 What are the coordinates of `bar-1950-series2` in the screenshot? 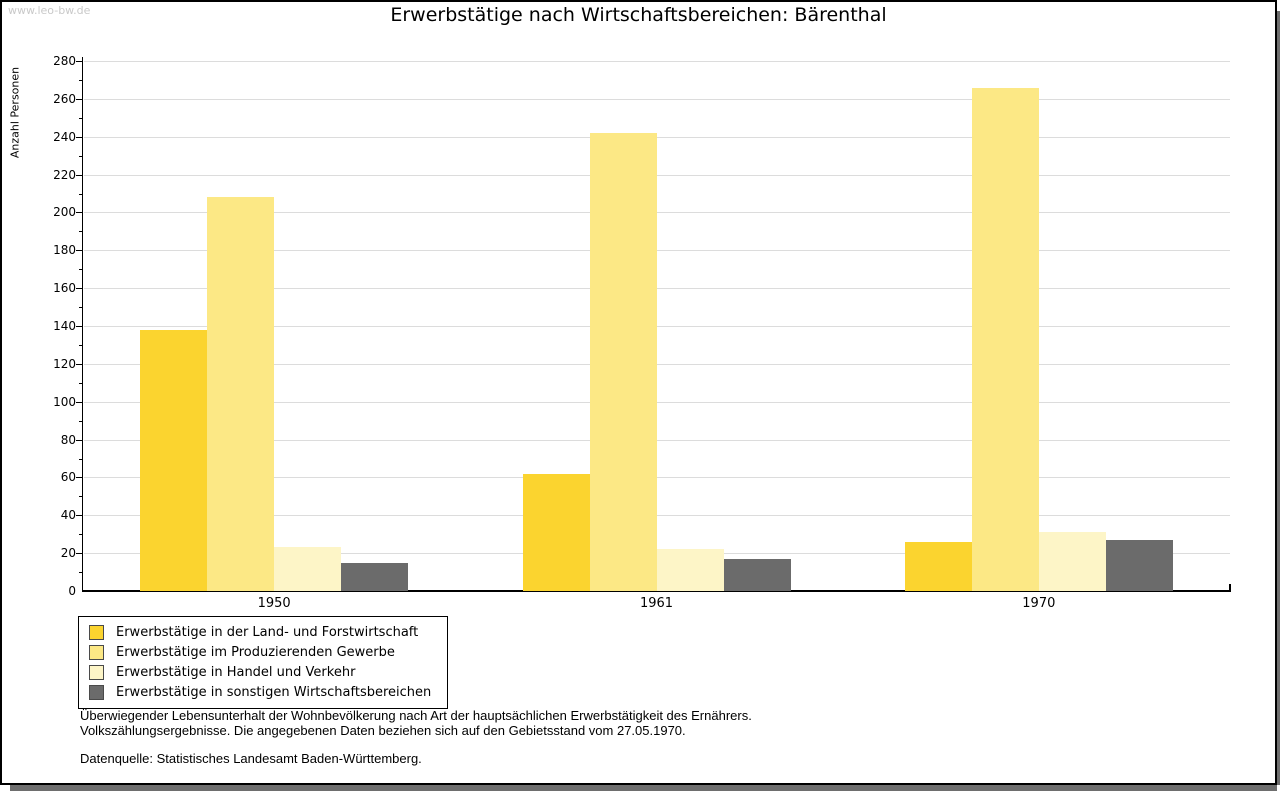 It's located at (240, 394).